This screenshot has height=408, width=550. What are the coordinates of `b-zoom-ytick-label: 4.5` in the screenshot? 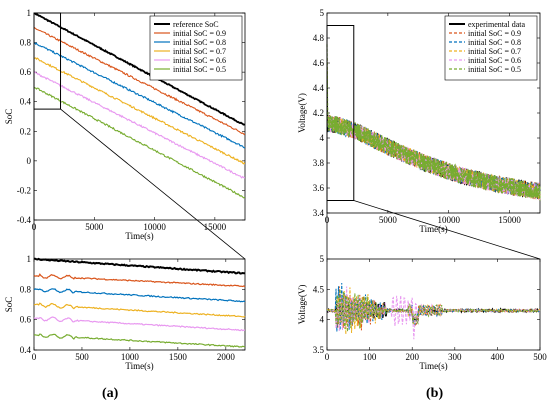 It's located at (319, 289).